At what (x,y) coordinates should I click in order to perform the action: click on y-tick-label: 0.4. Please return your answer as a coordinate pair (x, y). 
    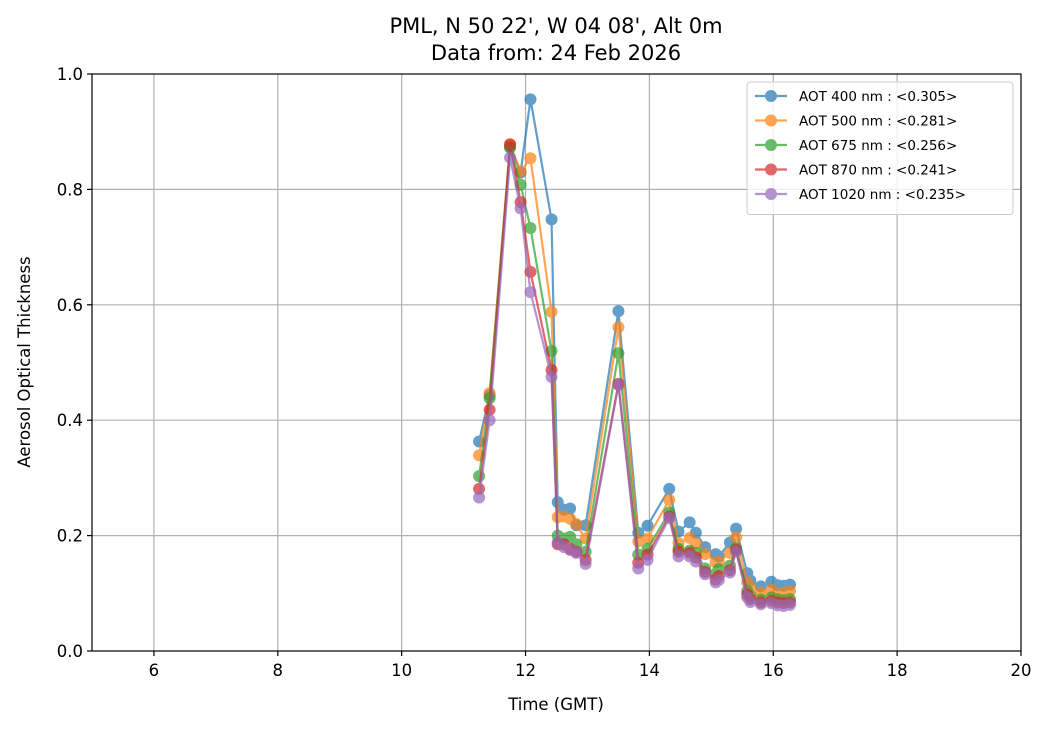
    Looking at the image, I should click on (70, 420).